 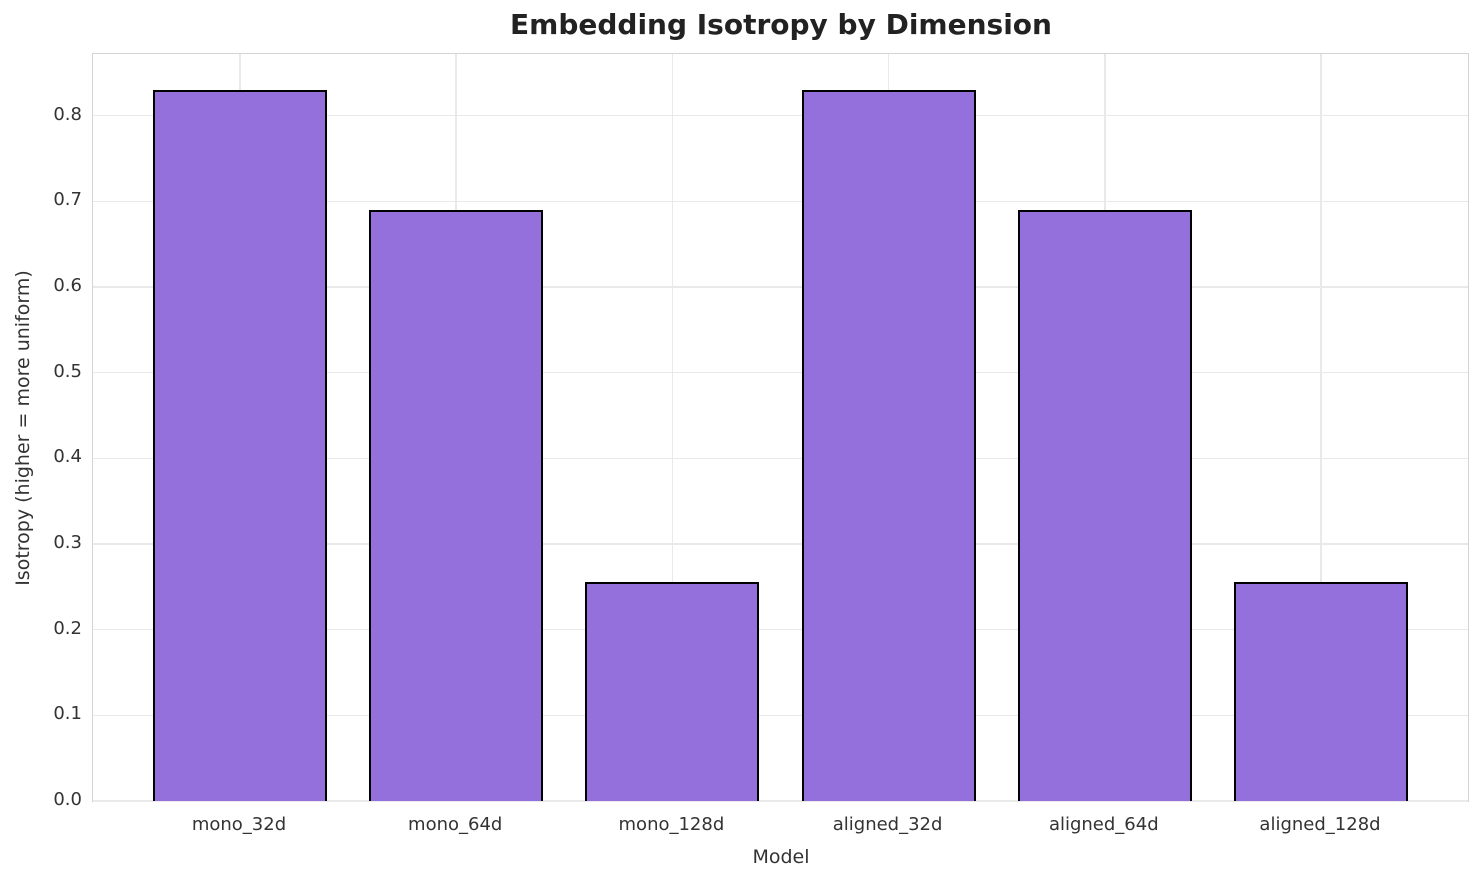 I want to click on chart-title: Embedding Isotropy by Dimension, so click(x=781, y=24).